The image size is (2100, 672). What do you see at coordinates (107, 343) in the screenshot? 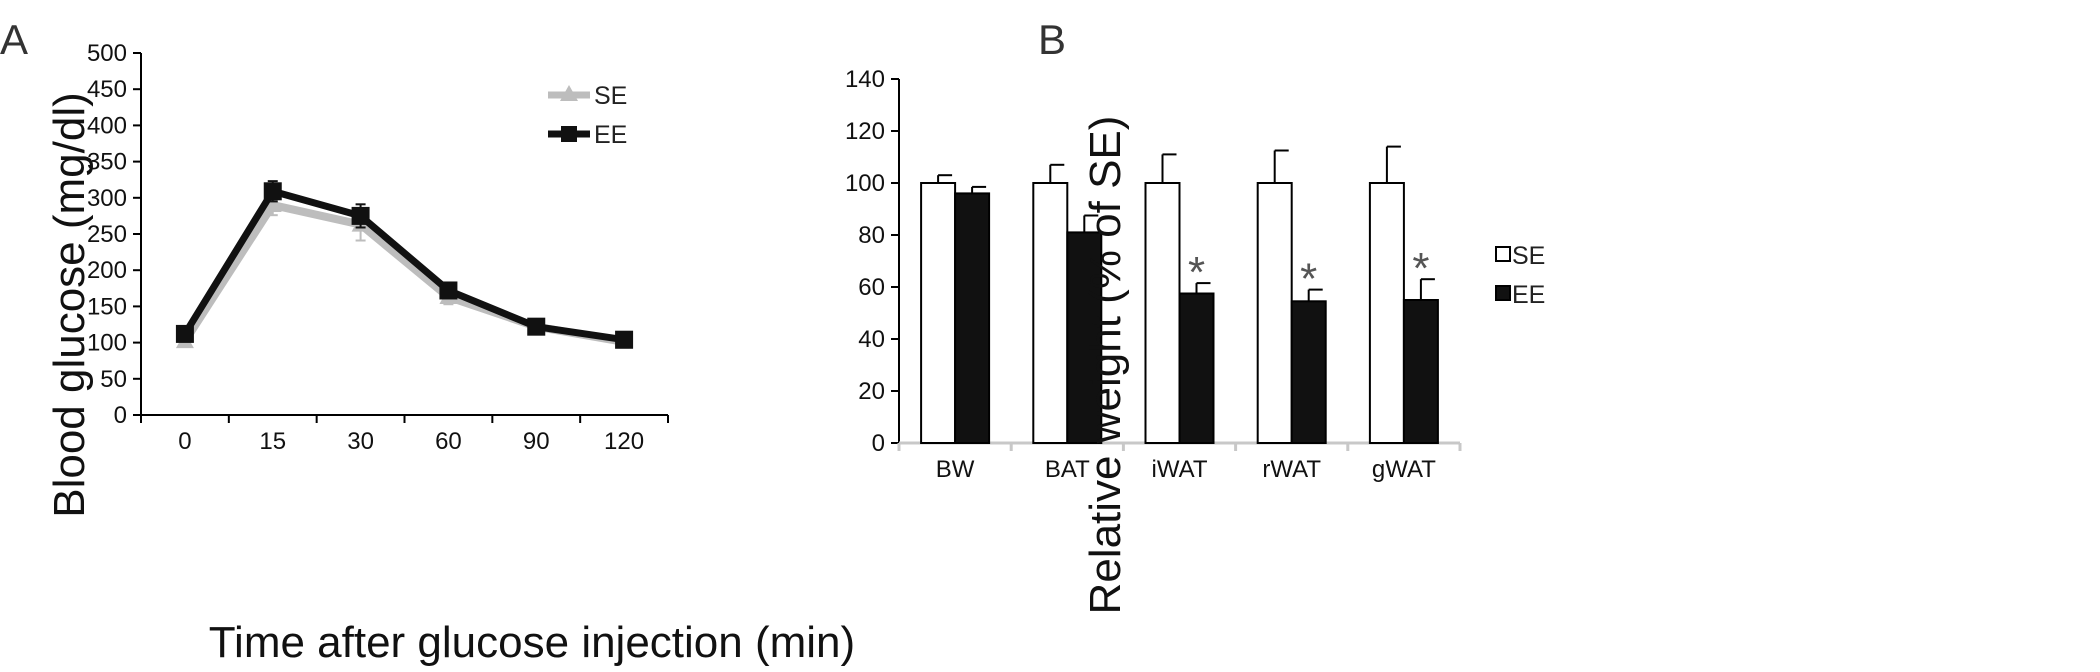
I see `chart-a-y-tick-label: 100` at bounding box center [107, 343].